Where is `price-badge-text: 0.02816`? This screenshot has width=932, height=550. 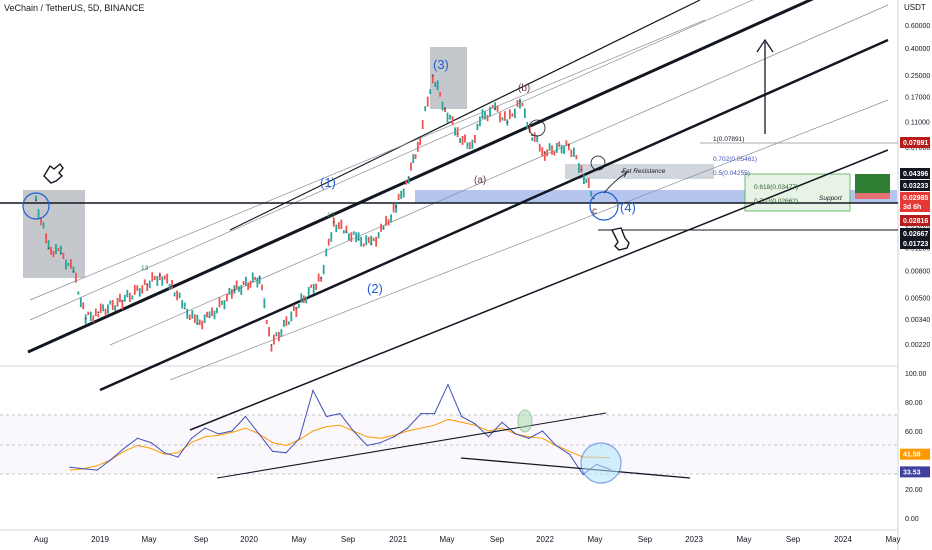 price-badge-text: 0.02816 is located at coordinates (915, 221).